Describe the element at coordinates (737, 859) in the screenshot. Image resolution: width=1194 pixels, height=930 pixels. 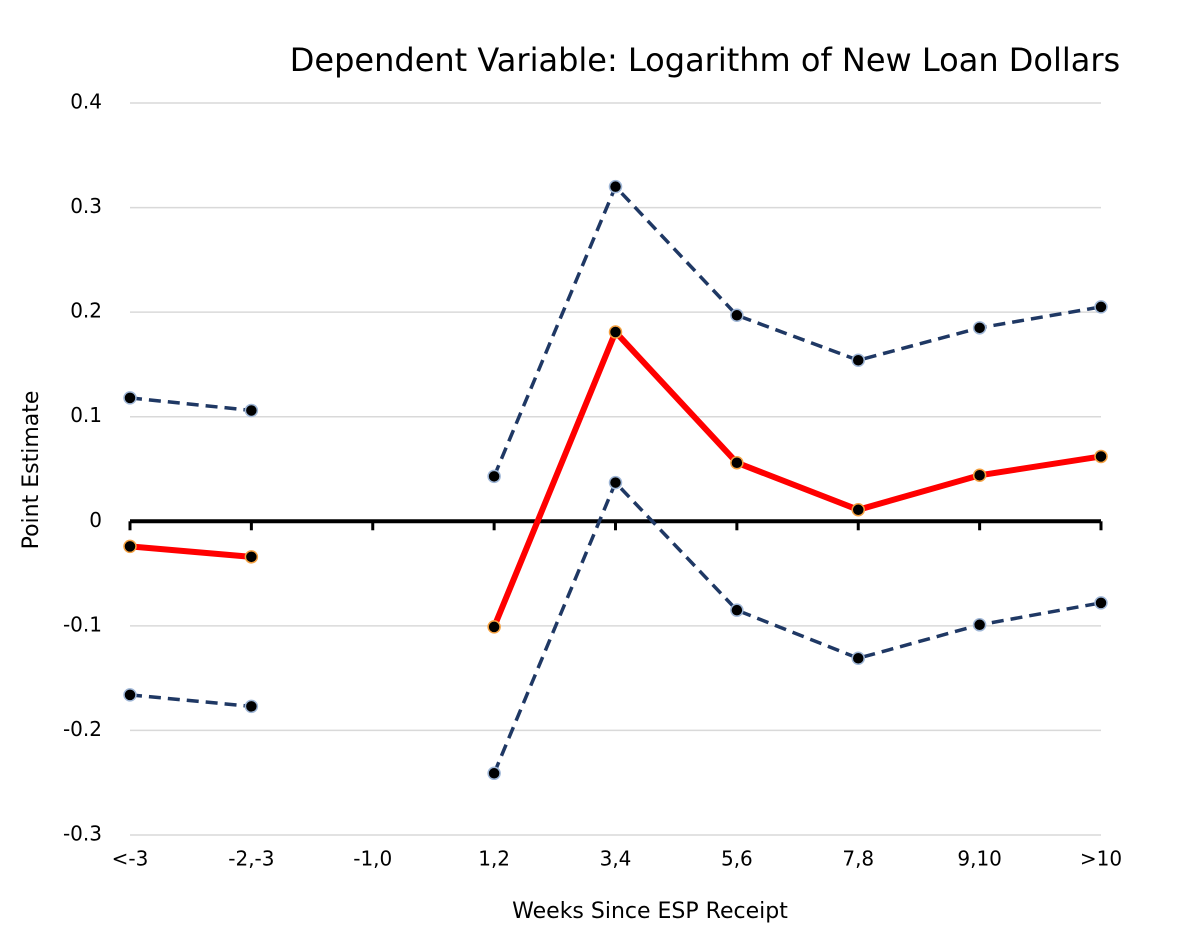
I see `x-tick-label: 5,6` at that location.